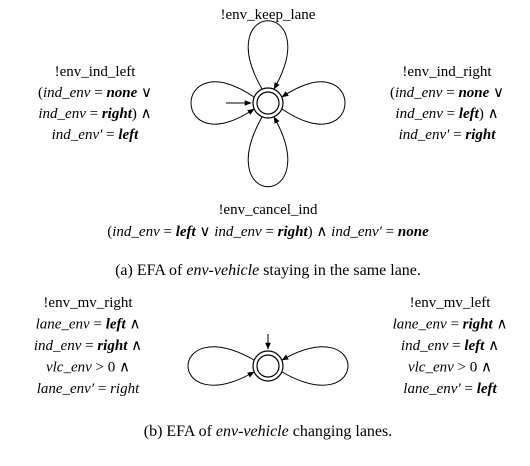  I want to click on label-line: !env_ind_left, so click(96, 72).